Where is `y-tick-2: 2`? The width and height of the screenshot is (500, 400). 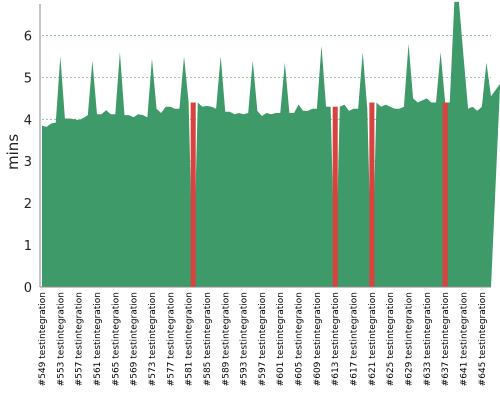 y-tick-2: 2 is located at coordinates (28, 204).